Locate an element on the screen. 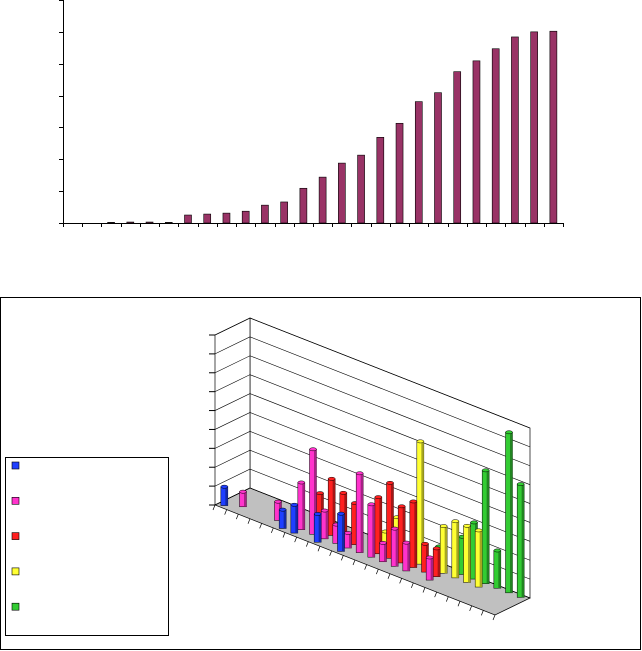 The image size is (642, 651). side-wall is located at coordinates (232, 411).